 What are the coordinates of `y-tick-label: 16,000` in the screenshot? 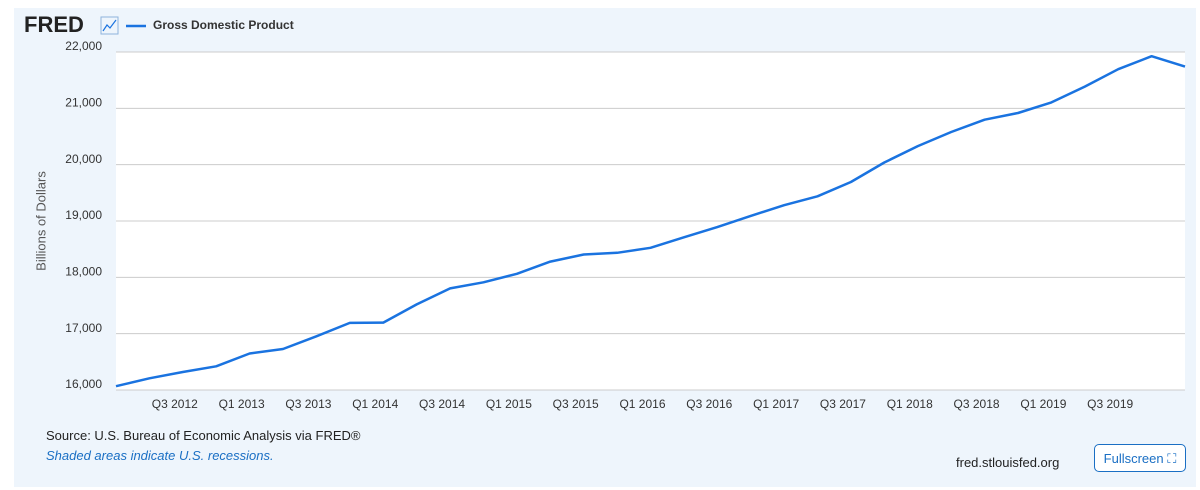 It's located at (83, 384).